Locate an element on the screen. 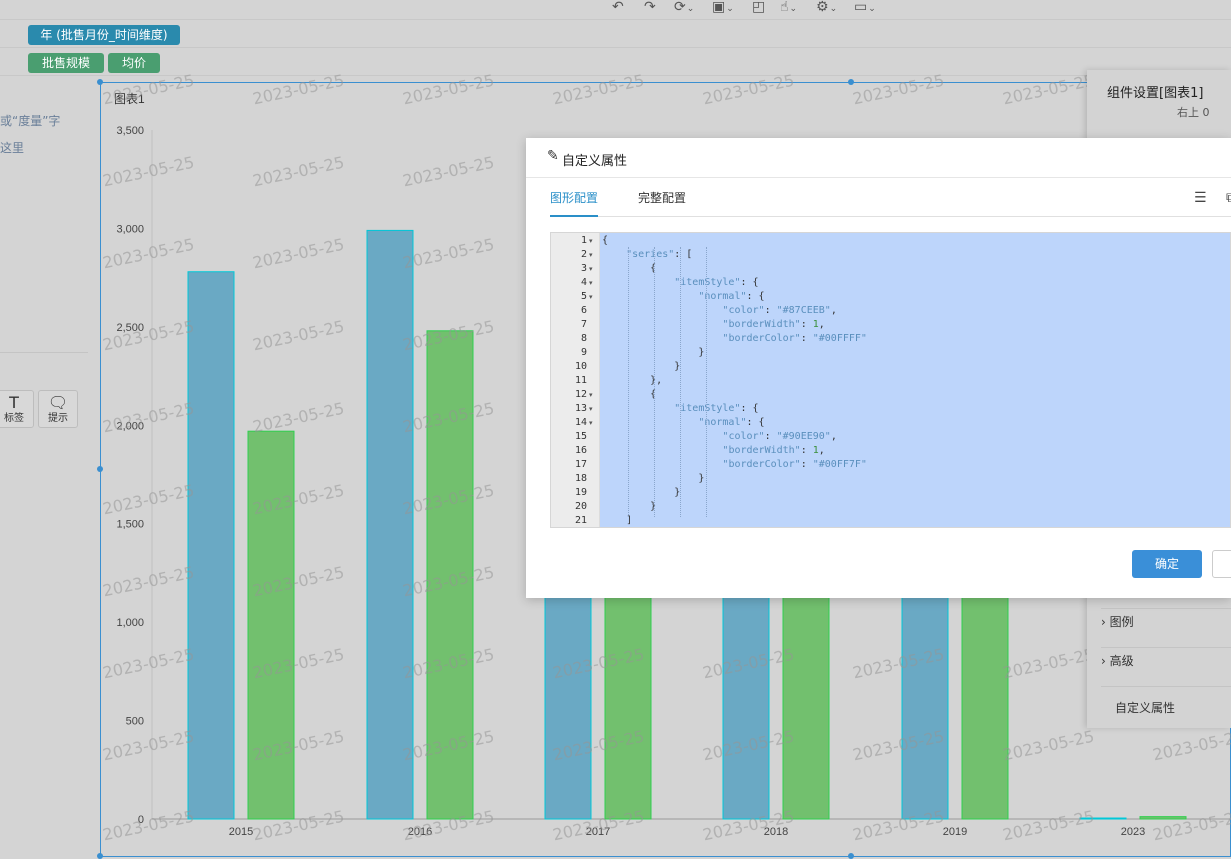  line-number: 1 is located at coordinates (583, 240).